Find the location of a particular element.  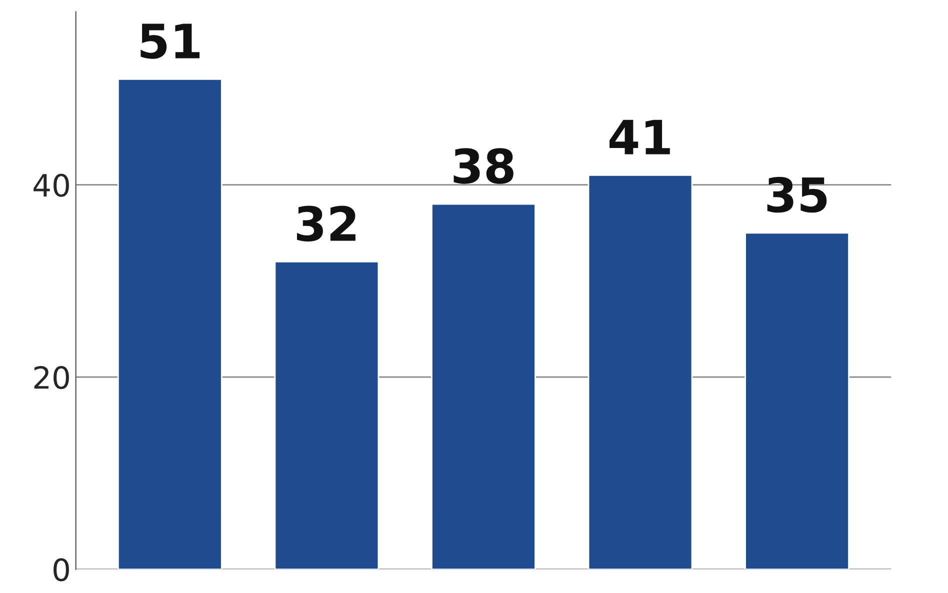

y-tick-label: 20 is located at coordinates (51, 378).